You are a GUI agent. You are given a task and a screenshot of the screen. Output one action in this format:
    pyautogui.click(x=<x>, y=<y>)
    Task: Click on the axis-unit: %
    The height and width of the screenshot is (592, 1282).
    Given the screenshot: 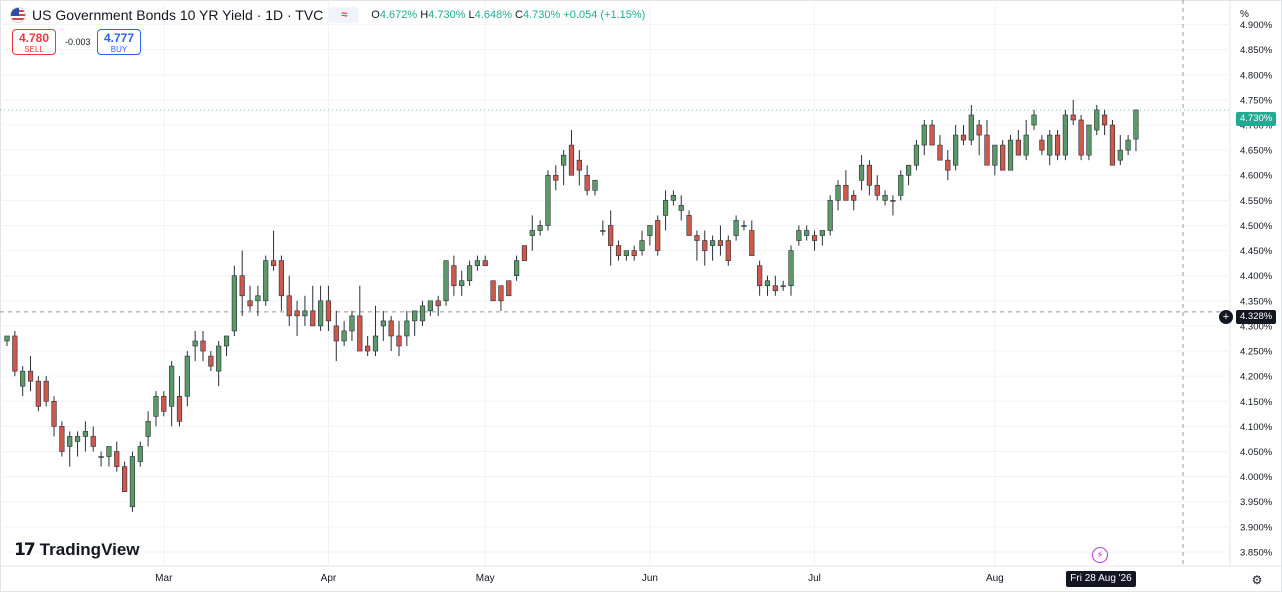 What is the action you would take?
    pyautogui.click(x=1244, y=14)
    